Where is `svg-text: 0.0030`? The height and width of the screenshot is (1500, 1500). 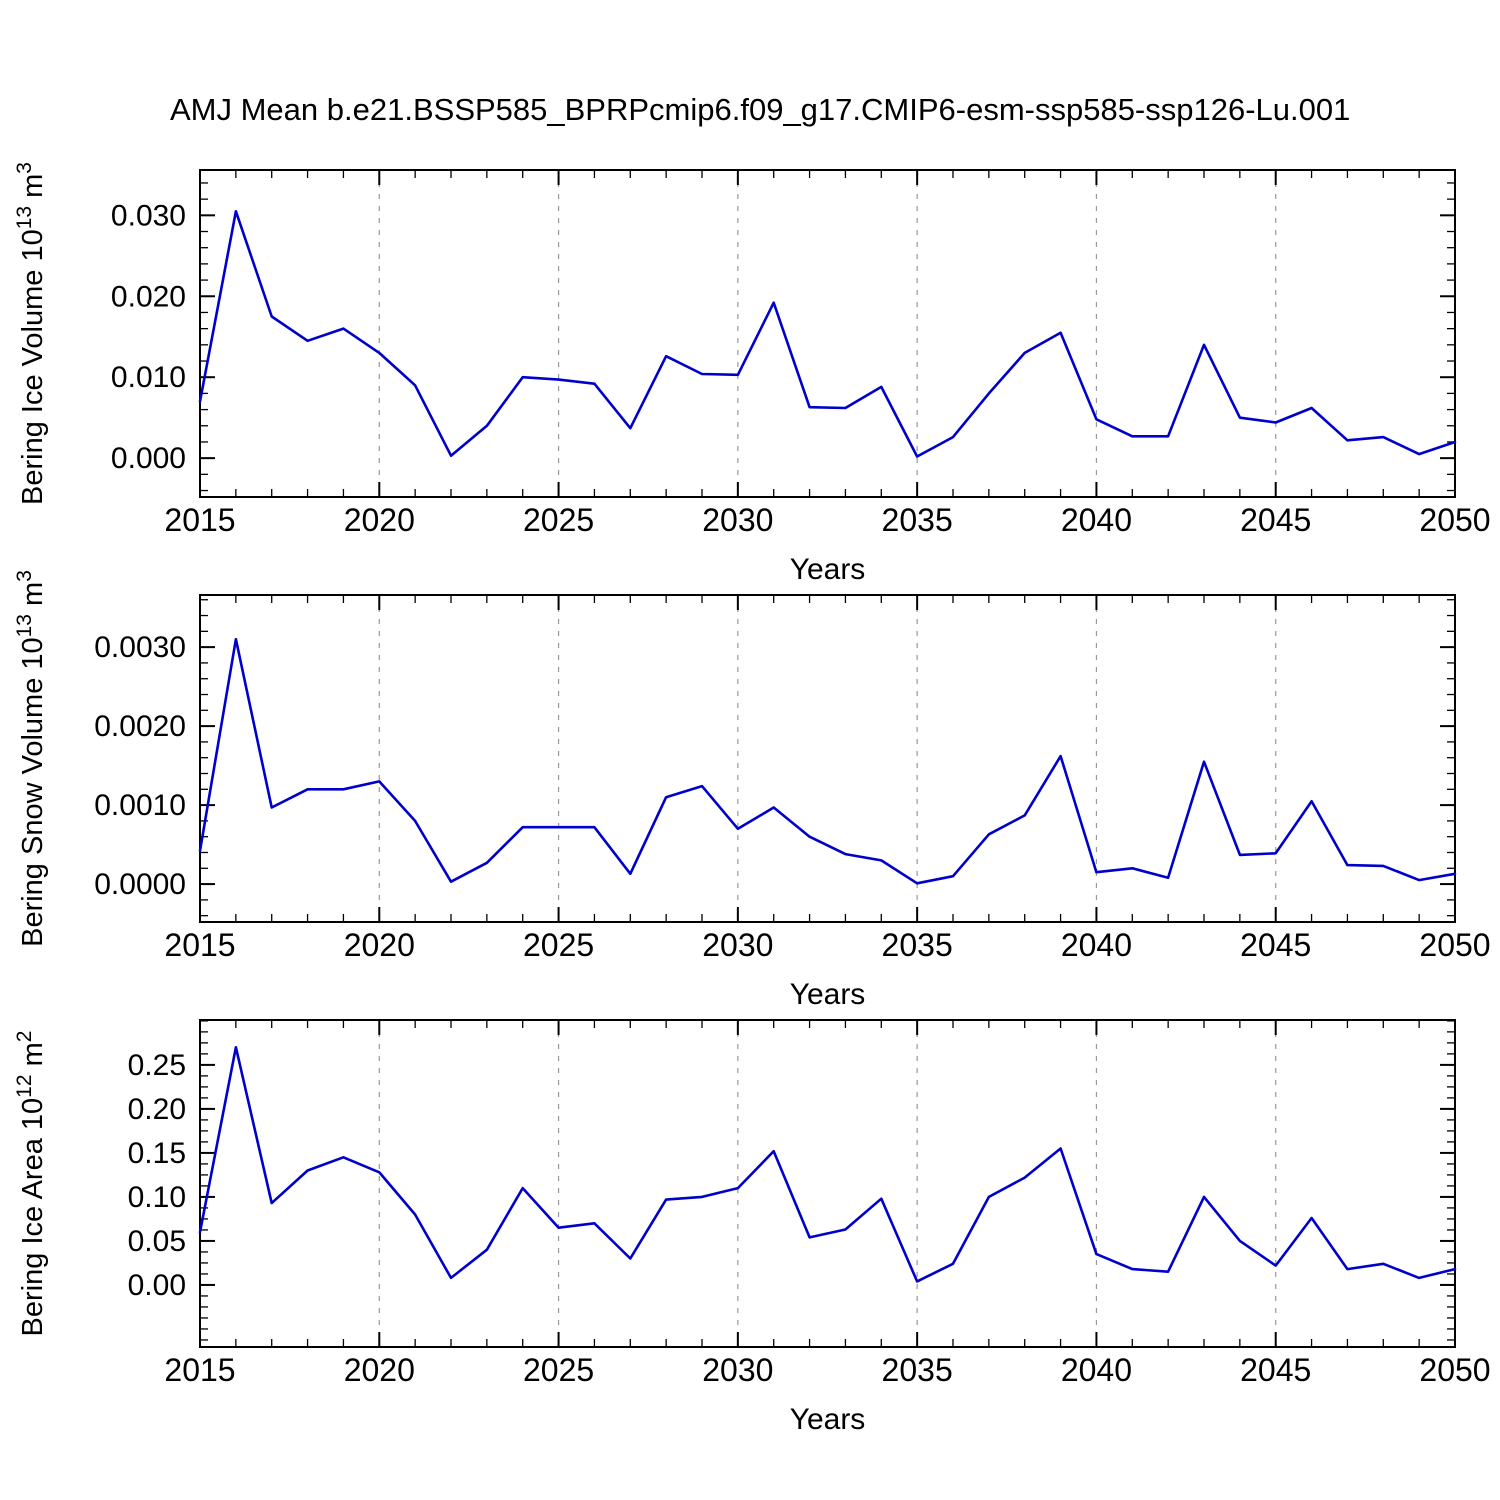 svg-text: 0.0030 is located at coordinates (140, 647).